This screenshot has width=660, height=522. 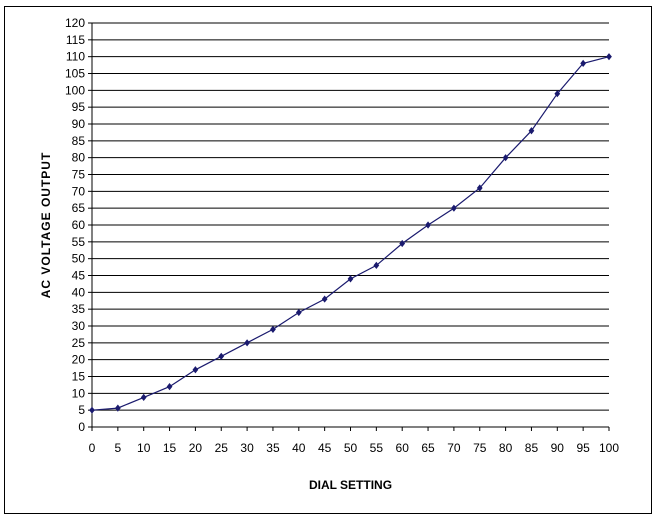 I want to click on y-tick-label: 80, so click(x=79, y=158).